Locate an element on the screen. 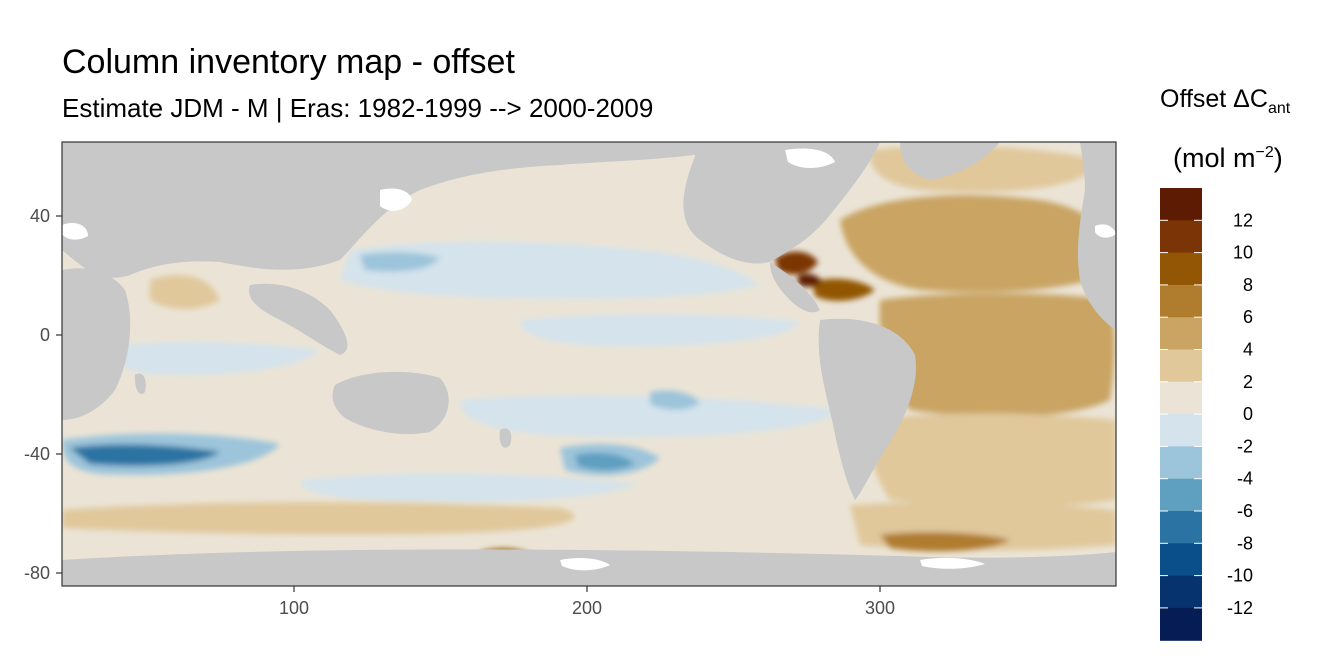 The width and height of the screenshot is (1344, 672). weddell-sea is located at coordinates (945, 542).